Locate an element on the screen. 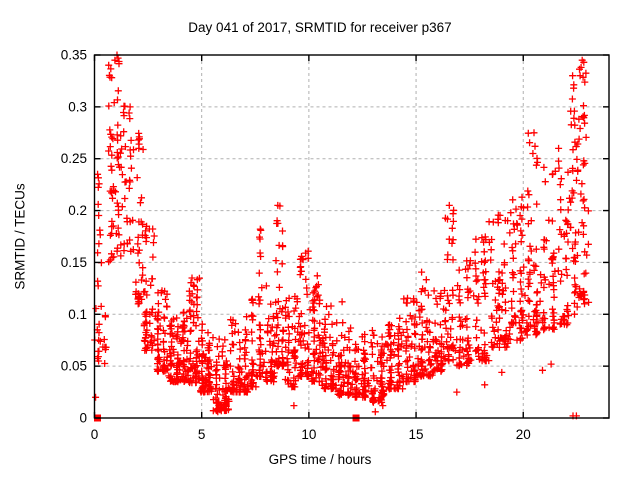  x-tick-label: 0 is located at coordinates (95, 434).